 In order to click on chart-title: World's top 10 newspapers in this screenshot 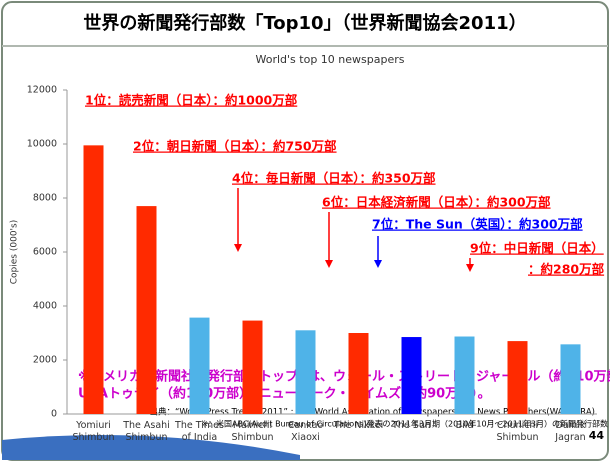, I will do `click(330, 59)`.